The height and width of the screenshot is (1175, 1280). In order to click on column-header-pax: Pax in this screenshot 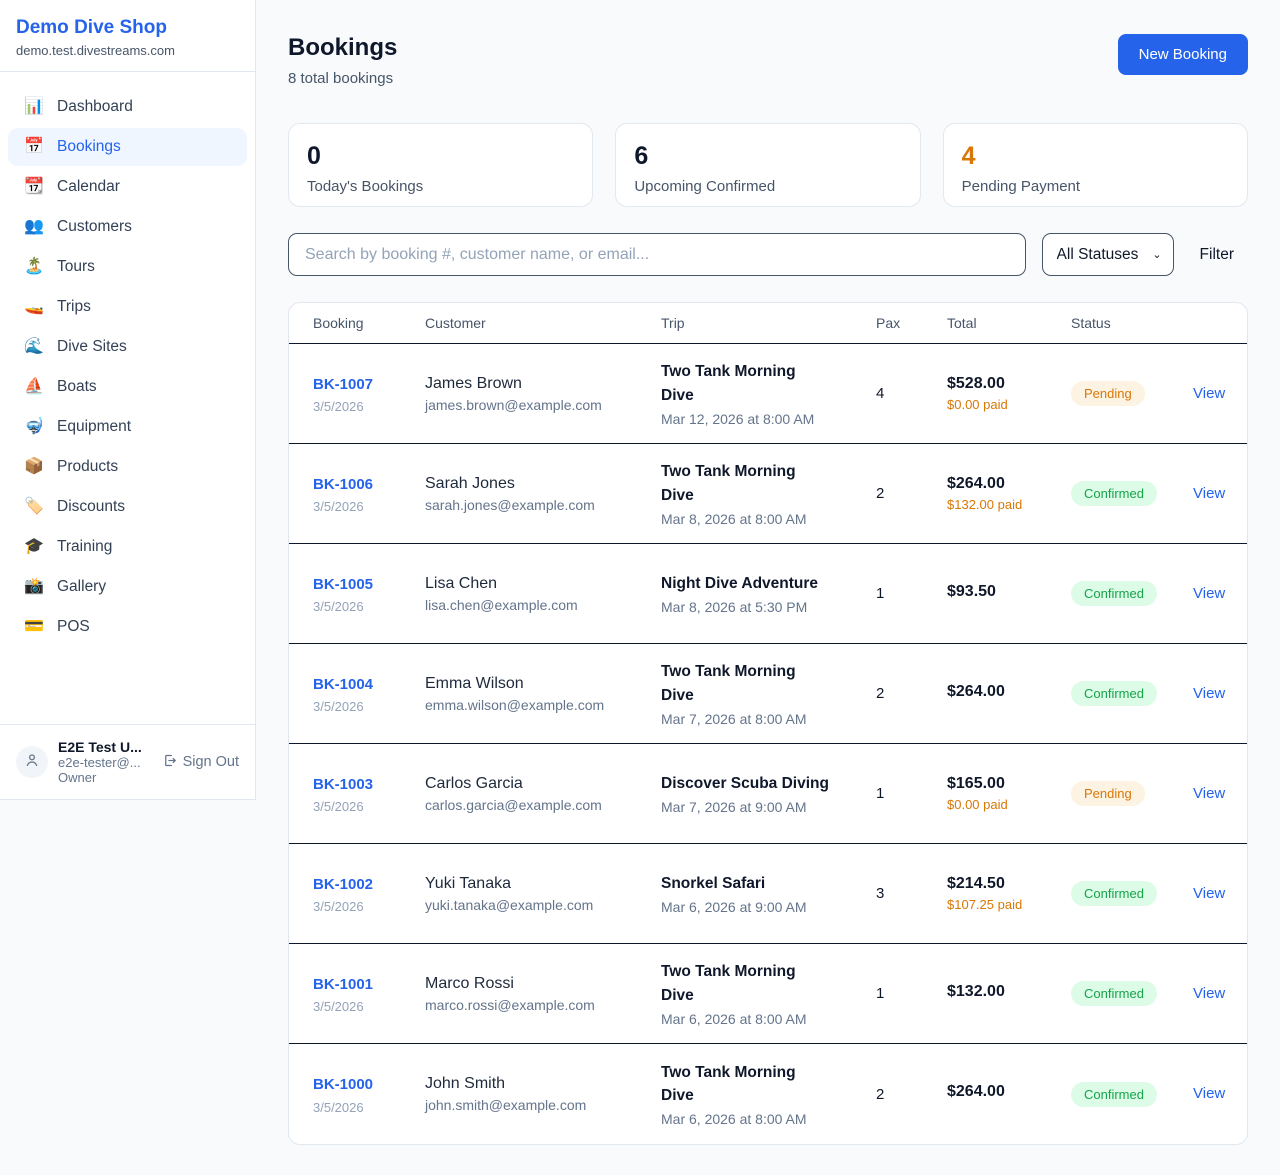, I will do `click(888, 323)`.